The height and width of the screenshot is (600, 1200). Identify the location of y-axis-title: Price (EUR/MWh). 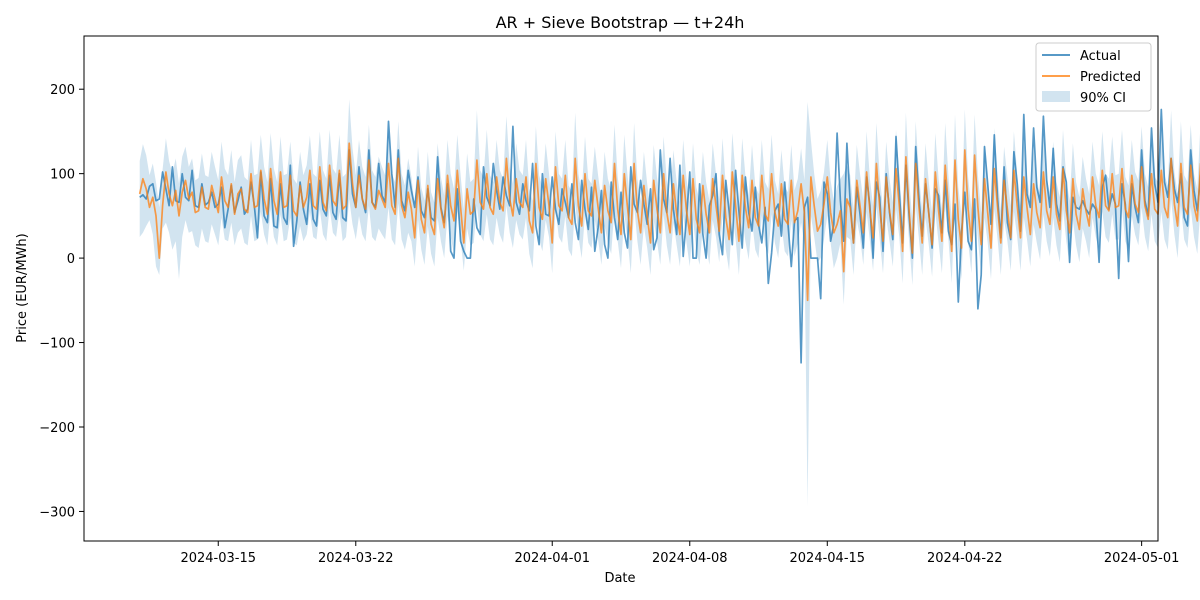
(22, 287).